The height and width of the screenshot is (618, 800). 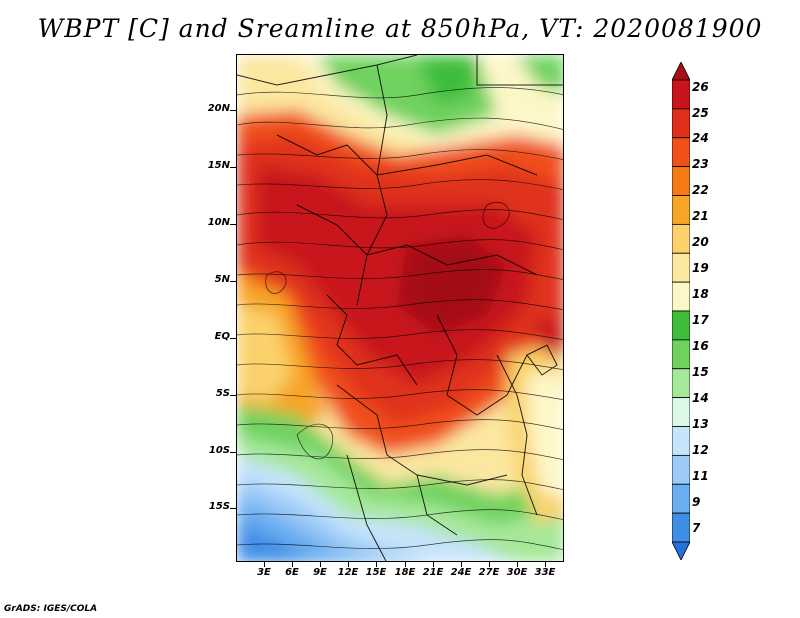 What do you see at coordinates (433, 572) in the screenshot?
I see `lon-label: 21E` at bounding box center [433, 572].